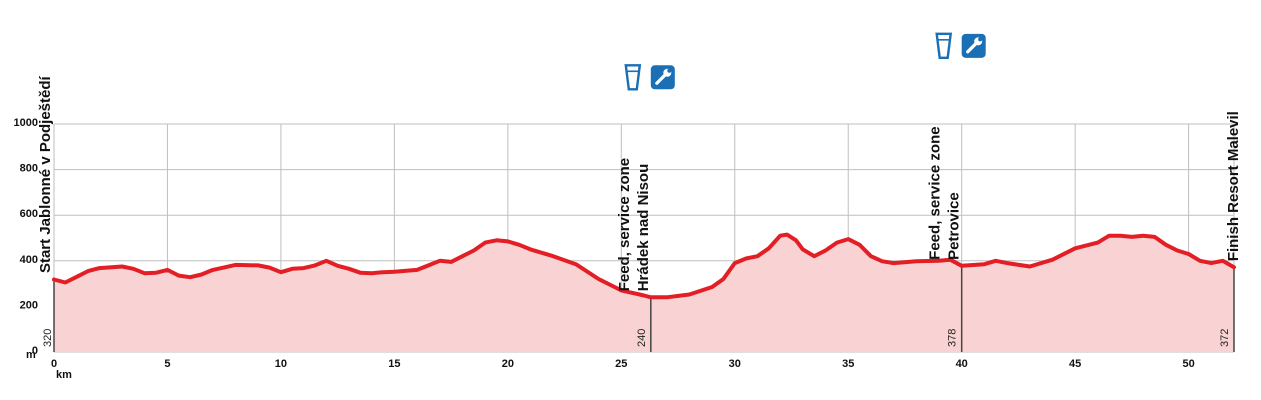  Describe the element at coordinates (805, 61) in the screenshot. I see `waypoint-icons` at that location.